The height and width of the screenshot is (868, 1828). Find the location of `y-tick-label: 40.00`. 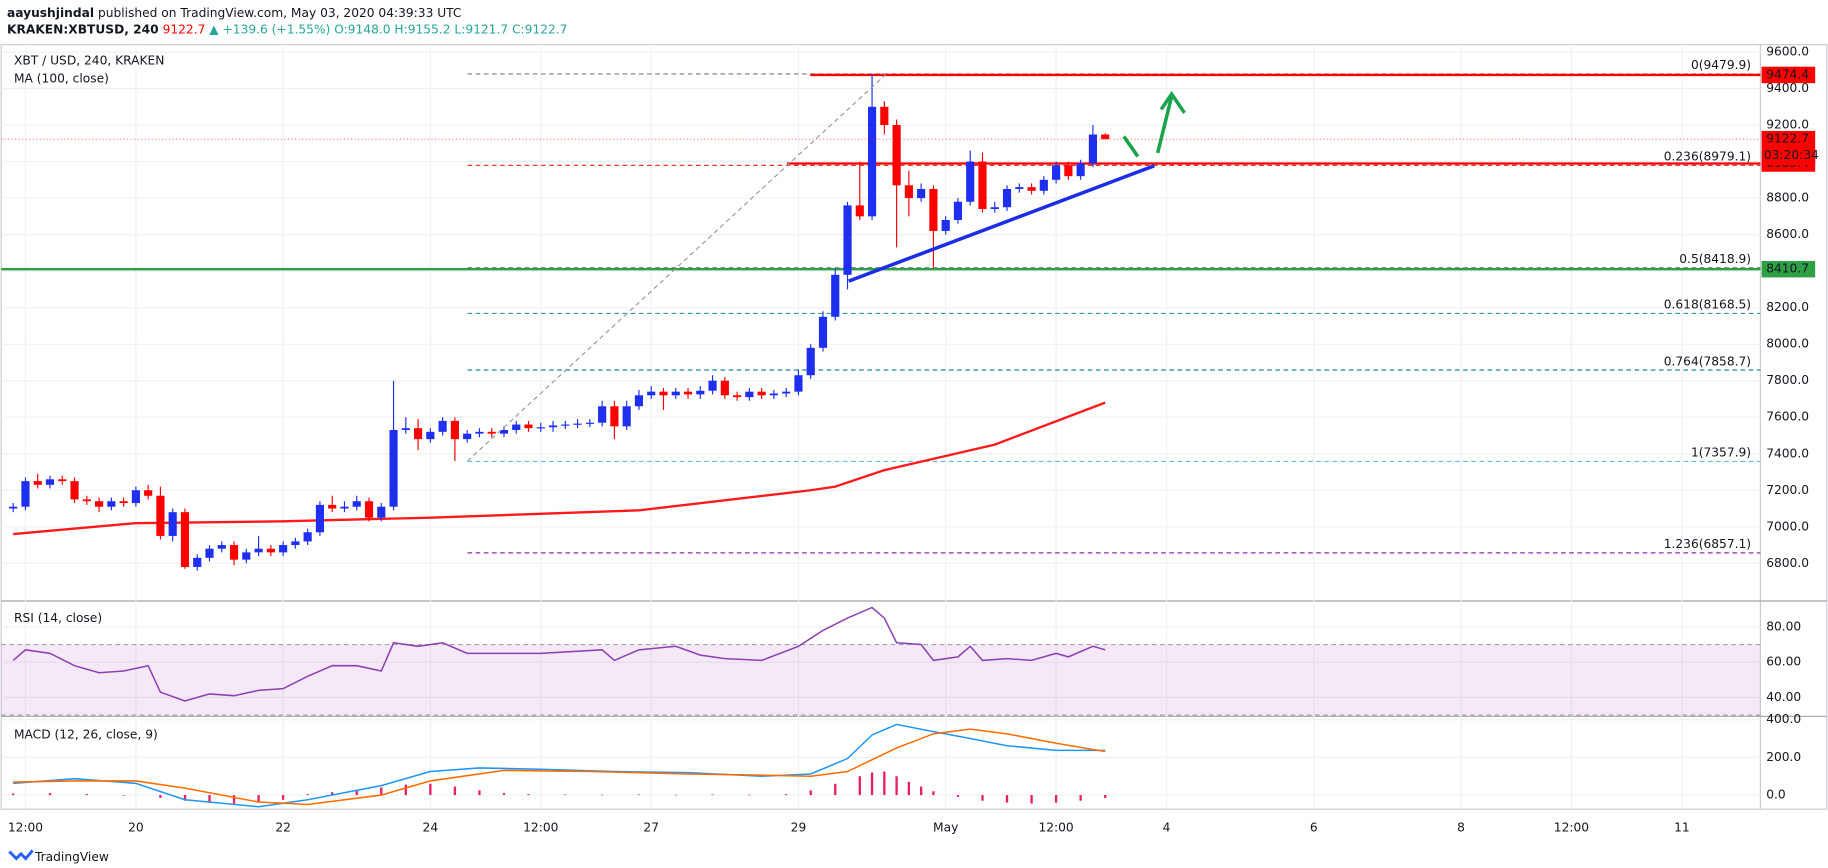

y-tick-label: 40.00 is located at coordinates (1783, 697).